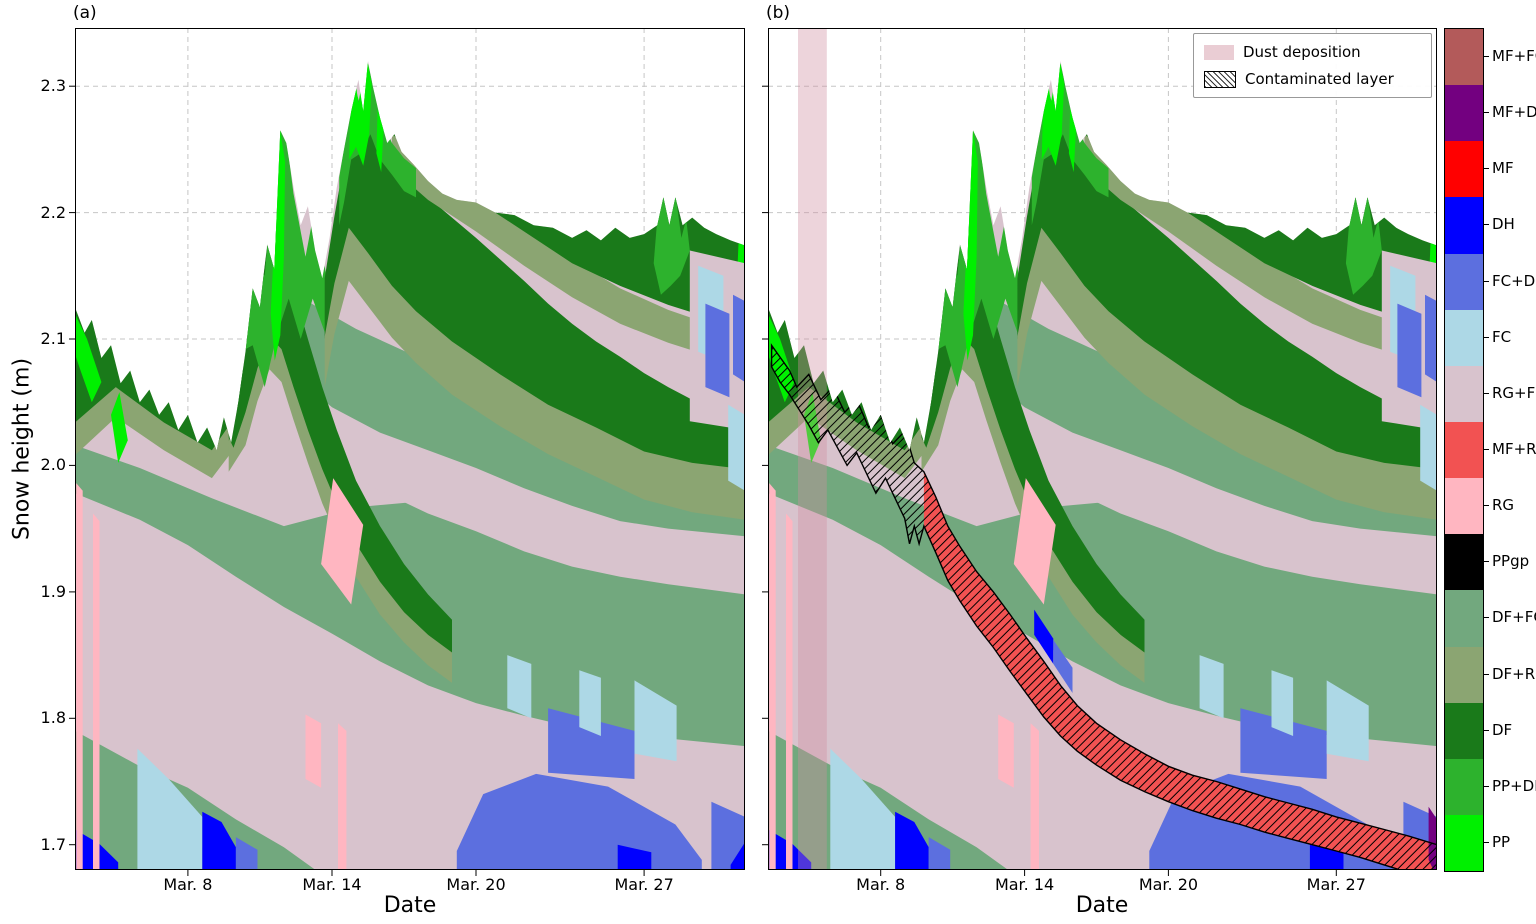 The height and width of the screenshot is (924, 1536). I want to click on y-tick-label: 2.3, so click(53, 86).